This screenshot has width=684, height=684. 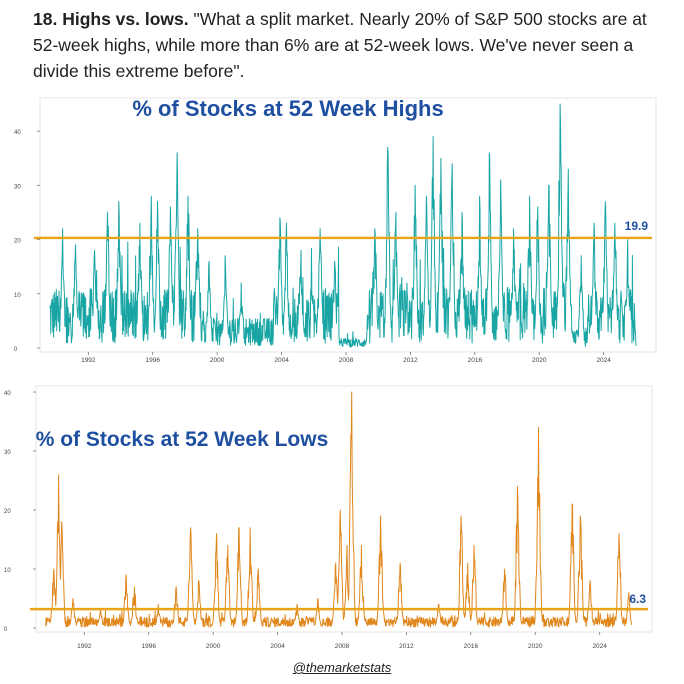 I want to click on lows-x-tick-label: 2020, so click(x=535, y=646).